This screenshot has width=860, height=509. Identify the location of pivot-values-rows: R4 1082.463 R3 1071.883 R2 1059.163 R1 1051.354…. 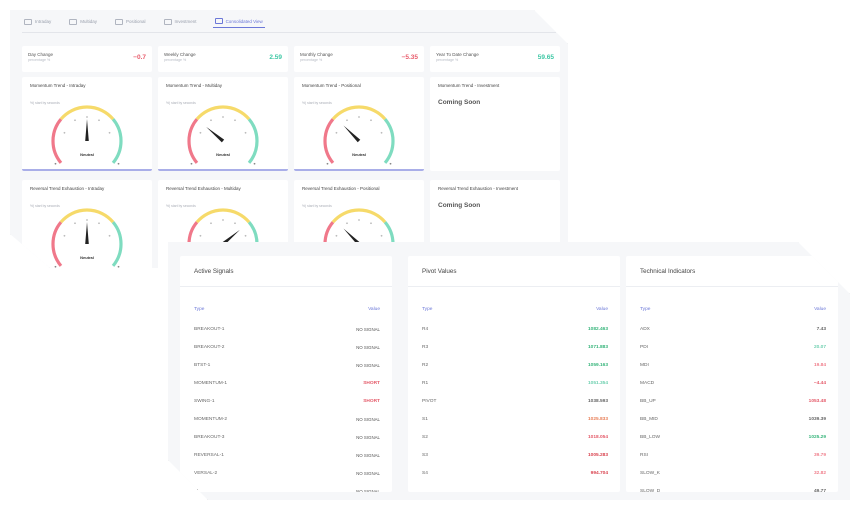
(515, 408).